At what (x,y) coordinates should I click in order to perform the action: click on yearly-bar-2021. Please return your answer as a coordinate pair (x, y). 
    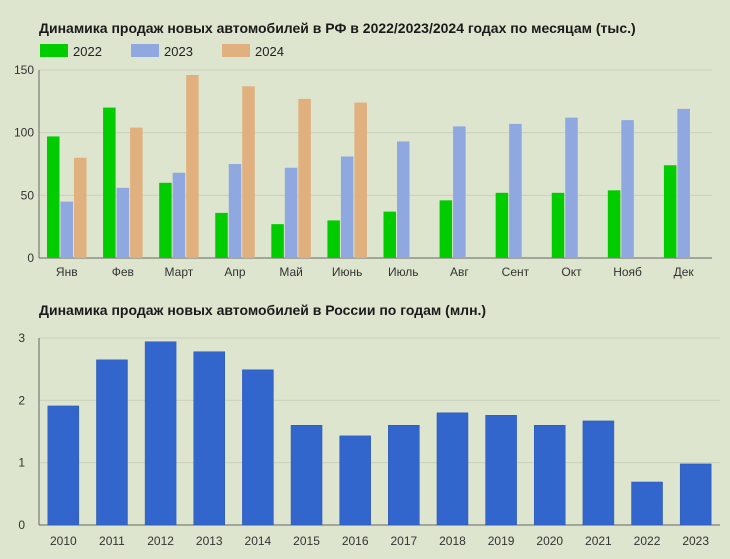
    Looking at the image, I should click on (598, 473).